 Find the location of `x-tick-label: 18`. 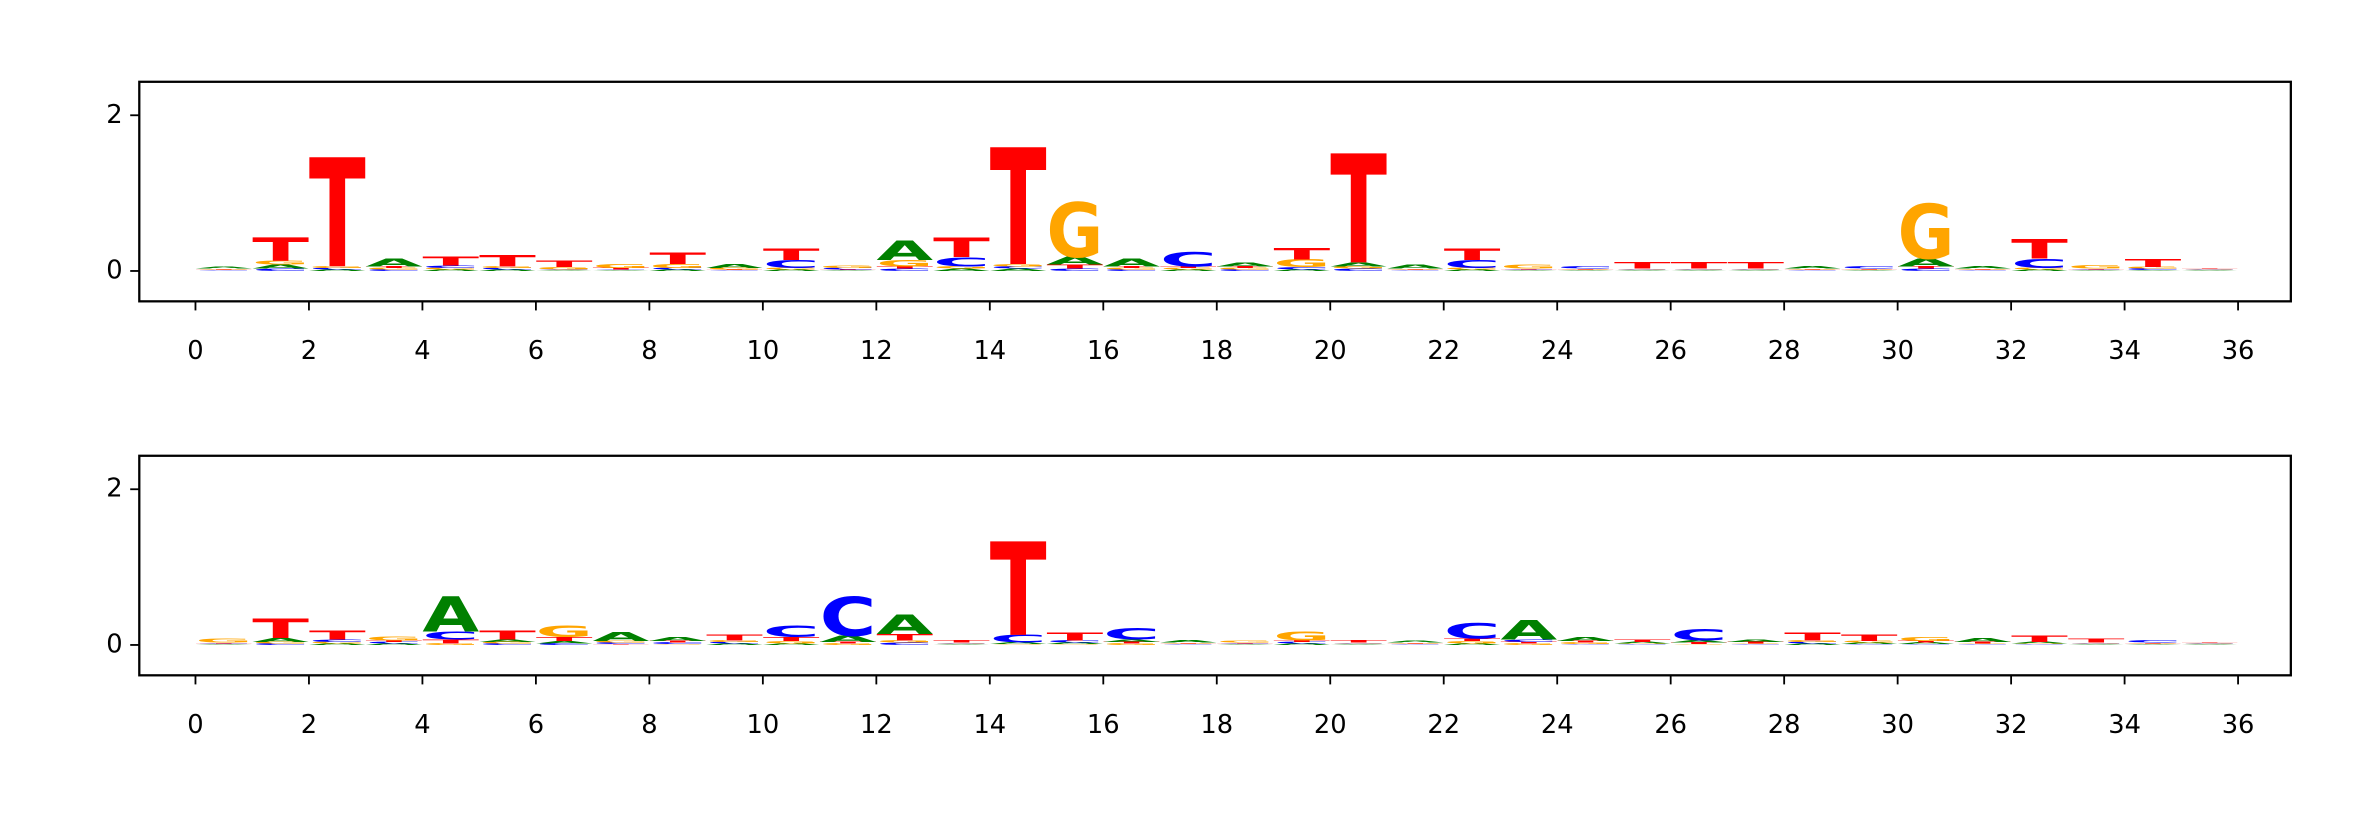

x-tick-label: 18 is located at coordinates (1216, 351).